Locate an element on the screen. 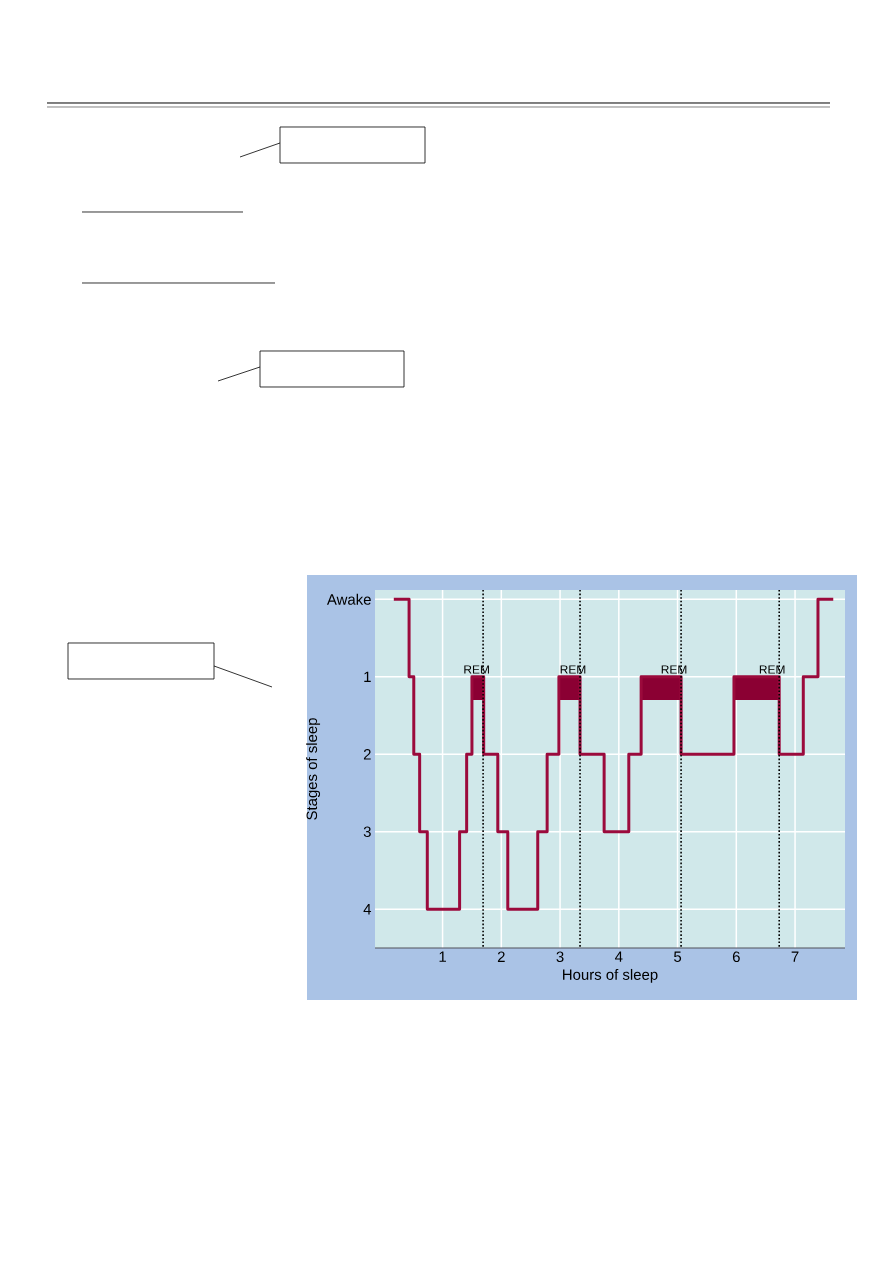 Image resolution: width=893 pixels, height=1263 pixels. y-tick-label: 1 is located at coordinates (367, 676).